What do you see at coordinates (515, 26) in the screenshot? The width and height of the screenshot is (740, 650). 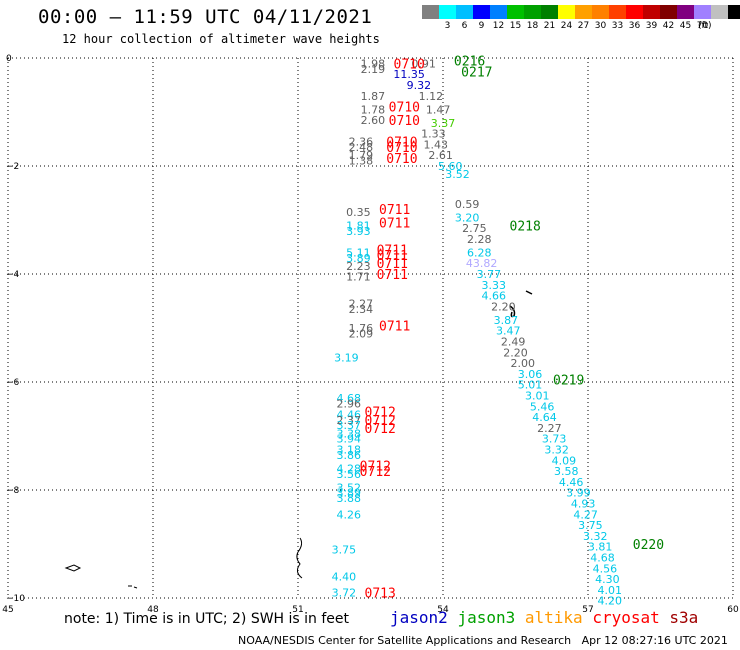 I see `color-scale-label: 15` at bounding box center [515, 26].